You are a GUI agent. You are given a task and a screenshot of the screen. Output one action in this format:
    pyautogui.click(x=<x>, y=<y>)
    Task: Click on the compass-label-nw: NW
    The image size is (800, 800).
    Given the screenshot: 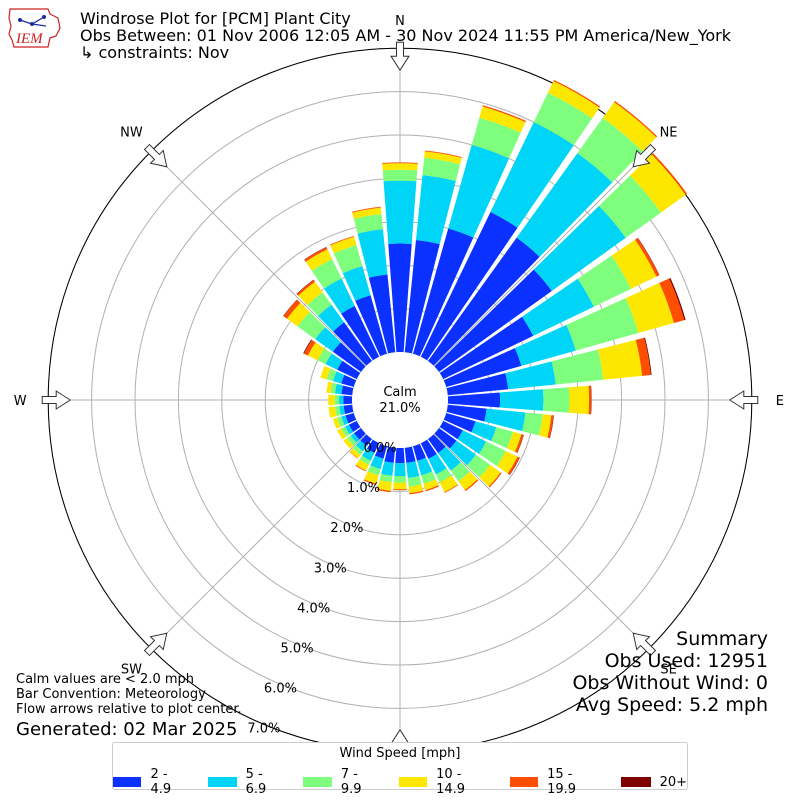 What is the action you would take?
    pyautogui.click(x=131, y=132)
    